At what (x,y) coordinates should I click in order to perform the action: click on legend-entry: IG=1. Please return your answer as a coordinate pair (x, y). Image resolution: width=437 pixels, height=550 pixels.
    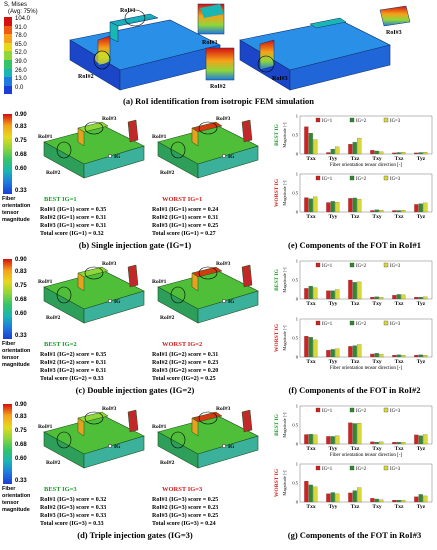
    Looking at the image, I should click on (327, 411).